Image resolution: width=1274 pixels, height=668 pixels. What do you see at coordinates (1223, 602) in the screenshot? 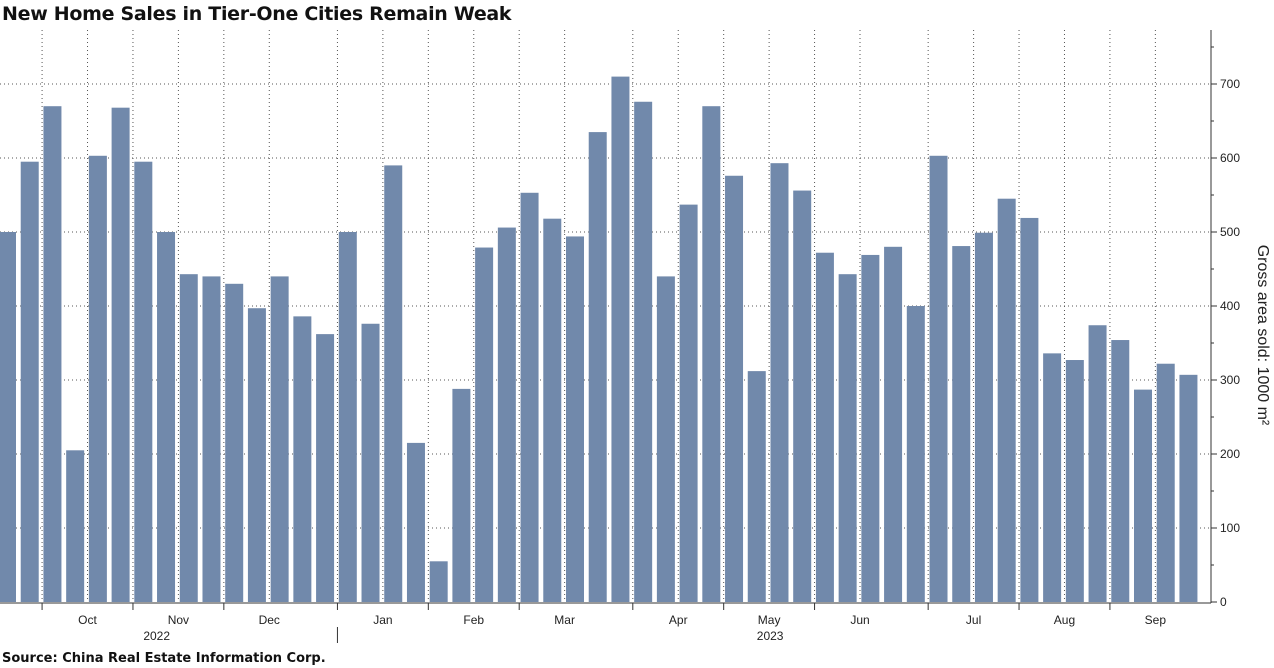
I see `y-tick-label: 0` at bounding box center [1223, 602].